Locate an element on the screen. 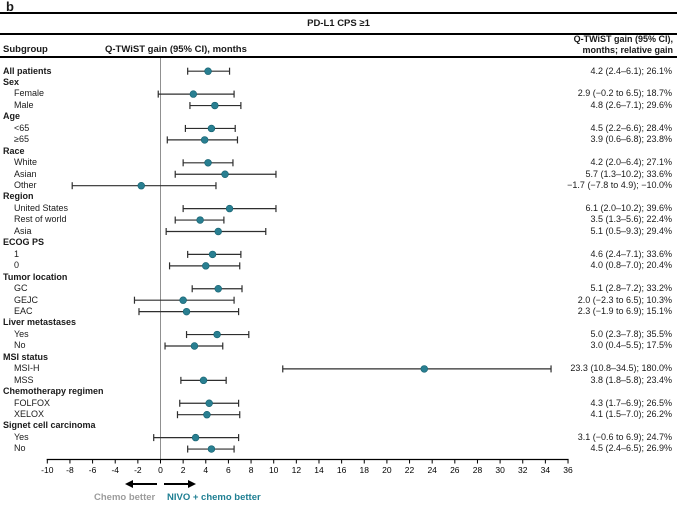 This screenshot has height=507, width=677. column-header-plot: Q-TWiST gain (95% CI), months is located at coordinates (176, 49).